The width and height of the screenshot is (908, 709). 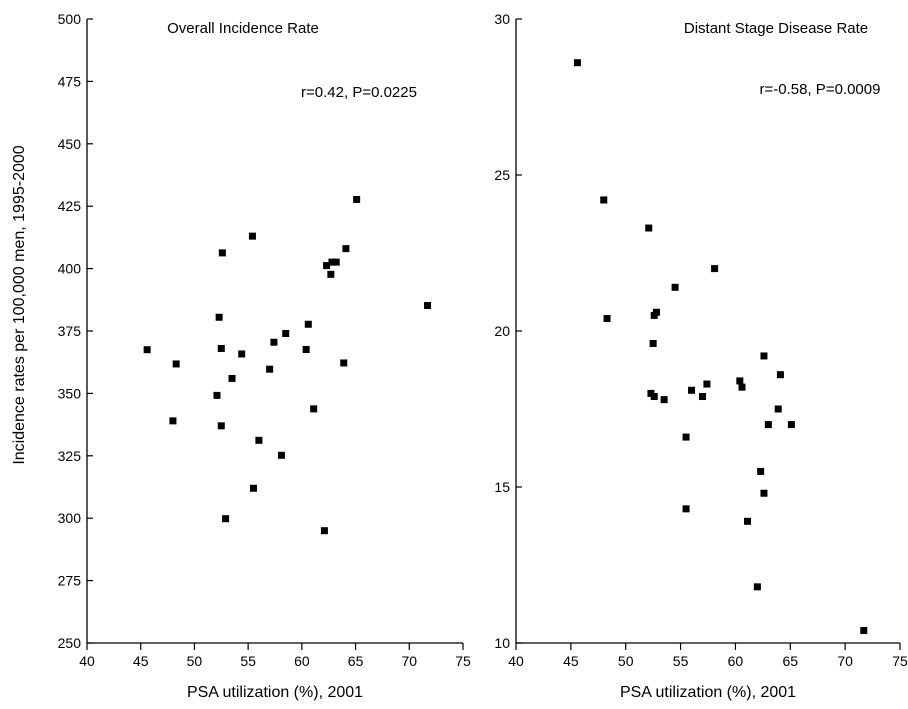 I want to click on y-tick-label: 275, so click(x=70, y=581).